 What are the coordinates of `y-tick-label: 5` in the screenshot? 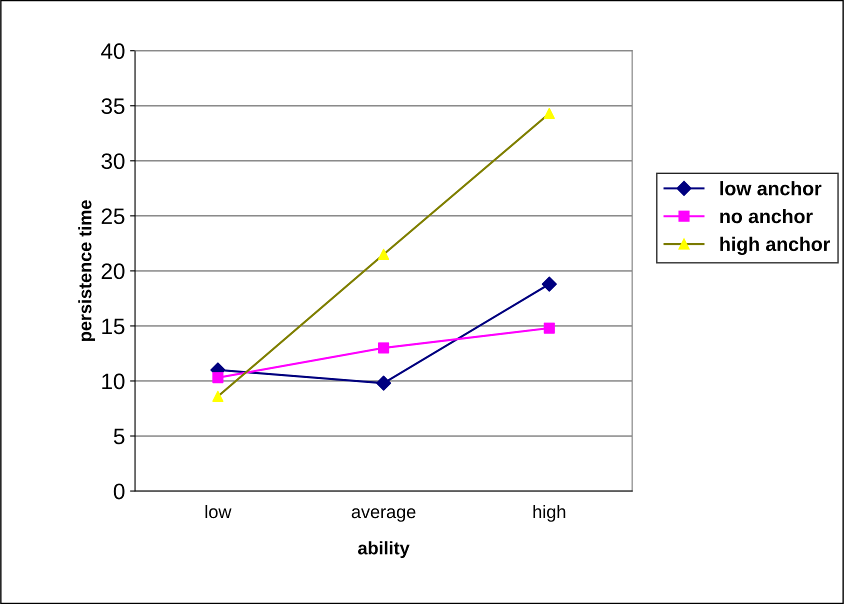 It's located at (119, 436).